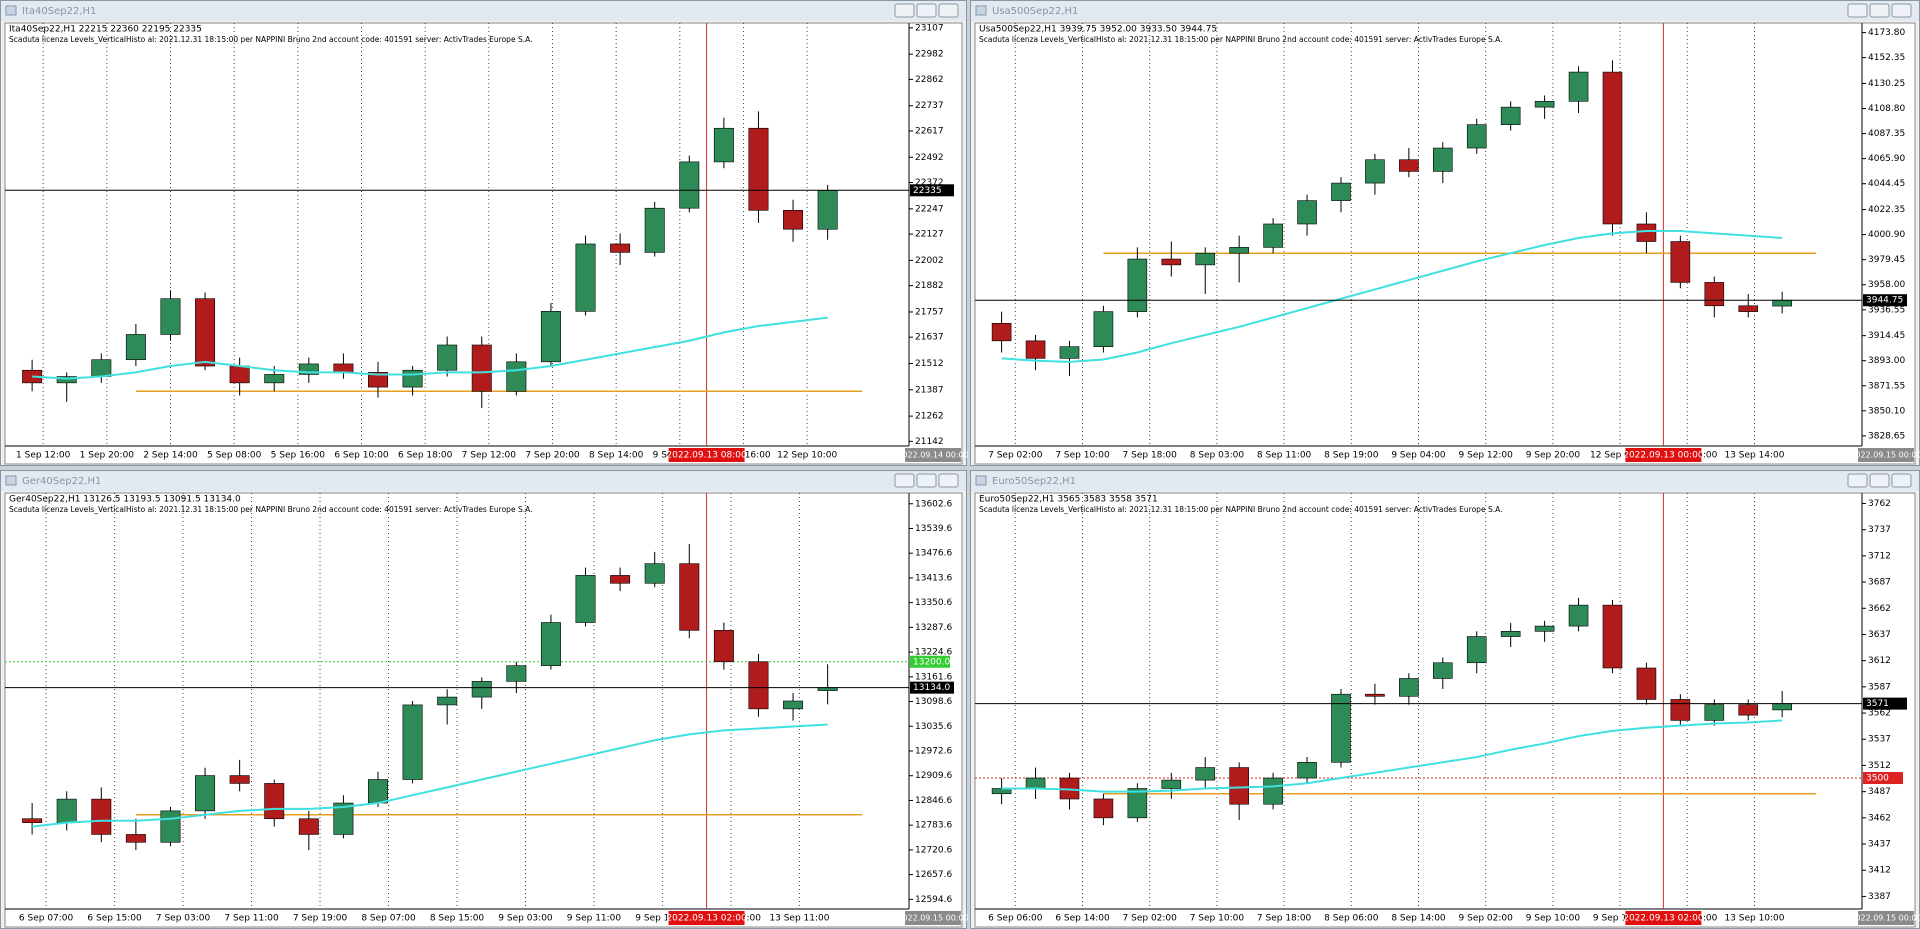  I want to click on x-tick-label: 8 Sep 06:00, so click(1351, 919).